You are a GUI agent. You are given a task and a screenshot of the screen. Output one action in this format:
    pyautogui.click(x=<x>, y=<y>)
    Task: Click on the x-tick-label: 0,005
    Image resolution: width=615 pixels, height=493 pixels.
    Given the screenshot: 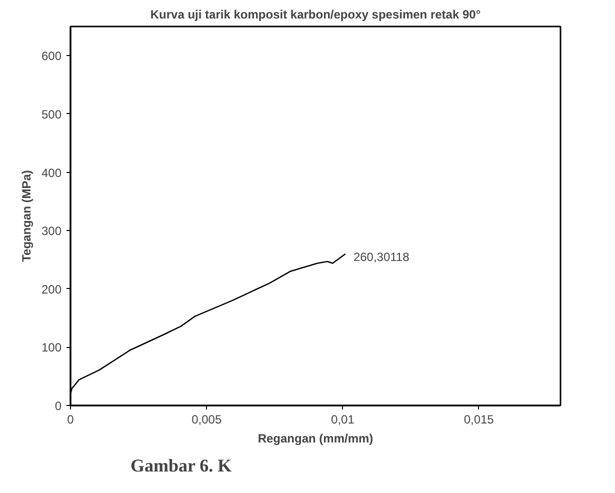 What is the action you would take?
    pyautogui.click(x=207, y=419)
    